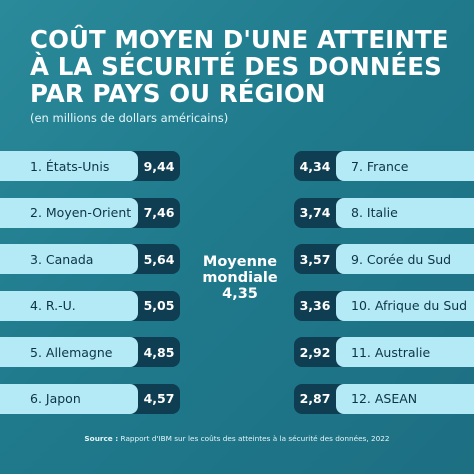  I want to click on left-row: 5. Allemagne 4,85, so click(90, 352).